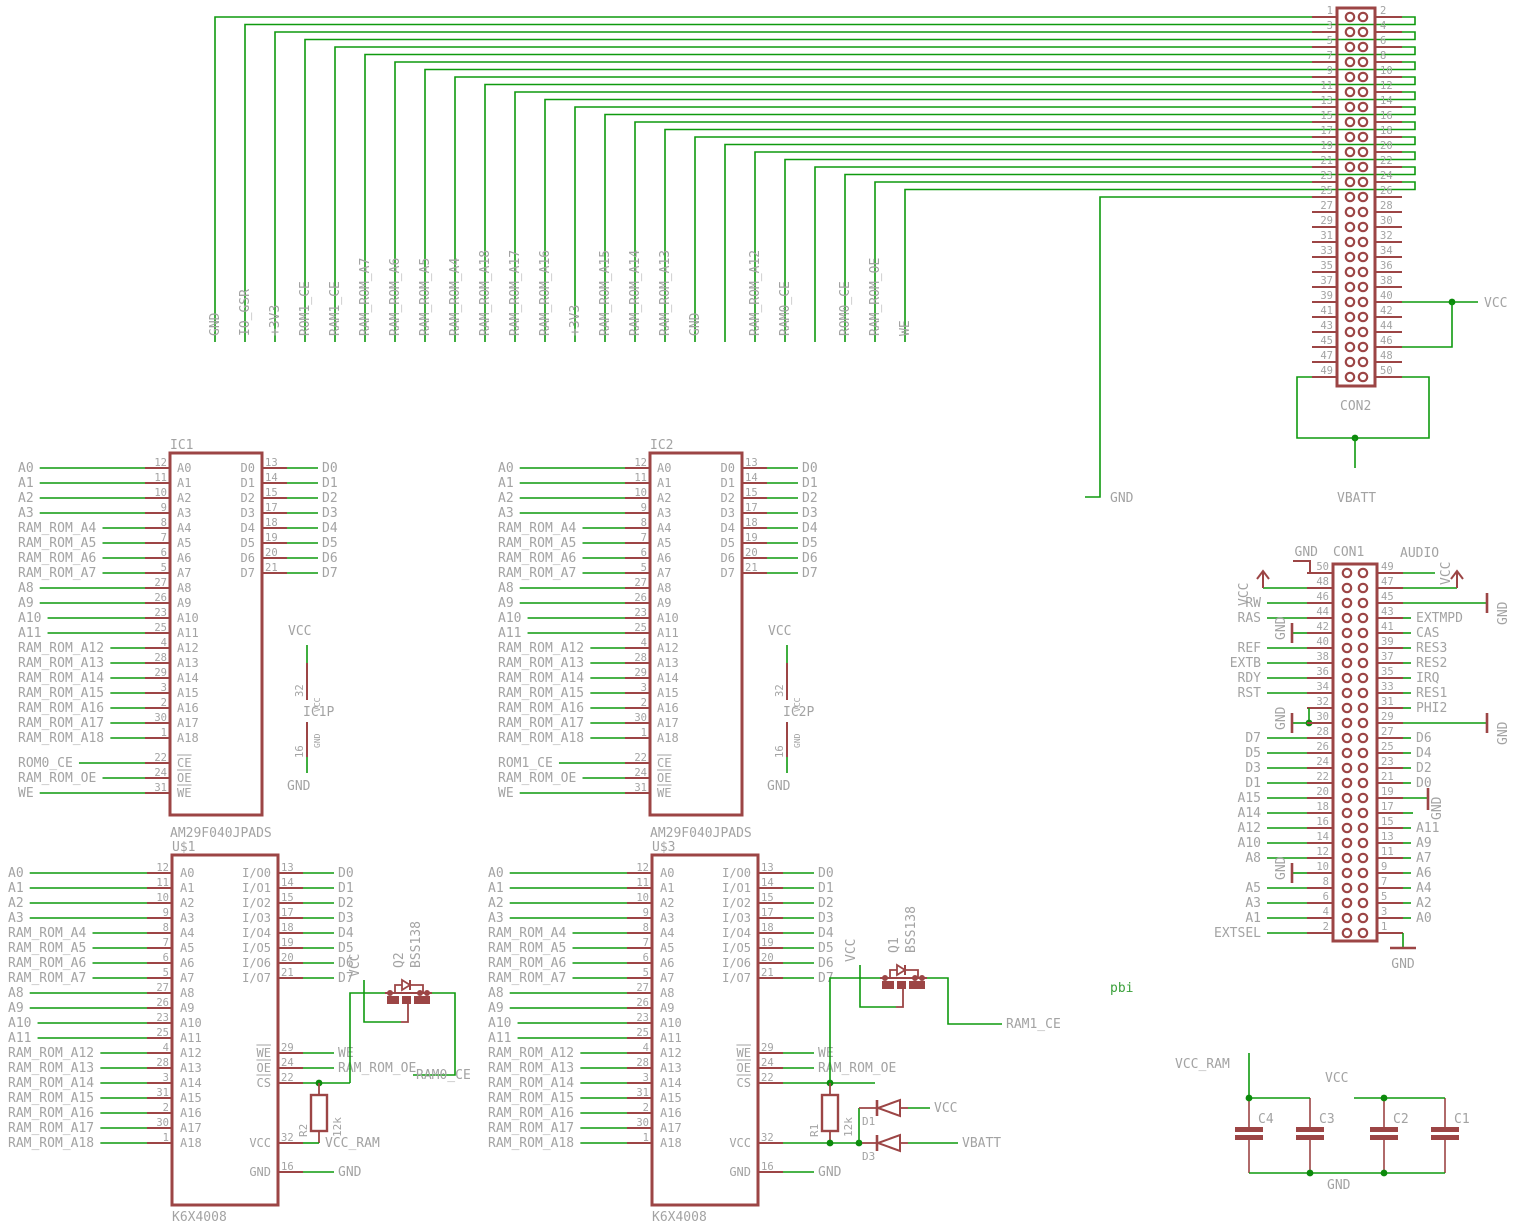  Describe the element at coordinates (736, 873) in the screenshot. I see `pin-name: I/O0` at that location.